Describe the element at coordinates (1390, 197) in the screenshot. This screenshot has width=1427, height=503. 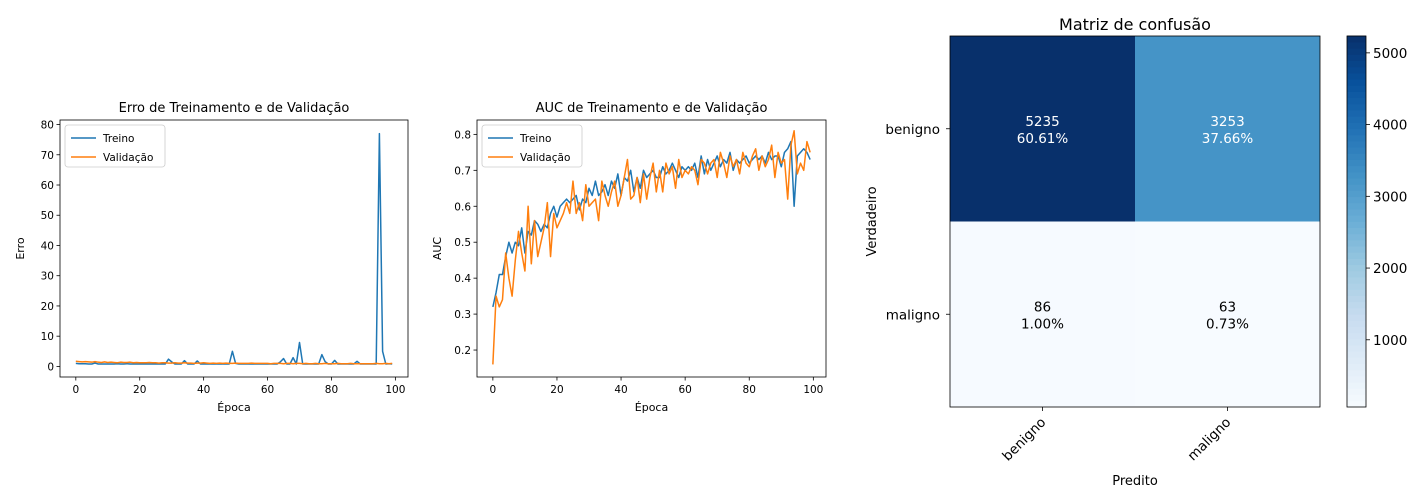
I see `colorbar-tick-label: 3000` at that location.